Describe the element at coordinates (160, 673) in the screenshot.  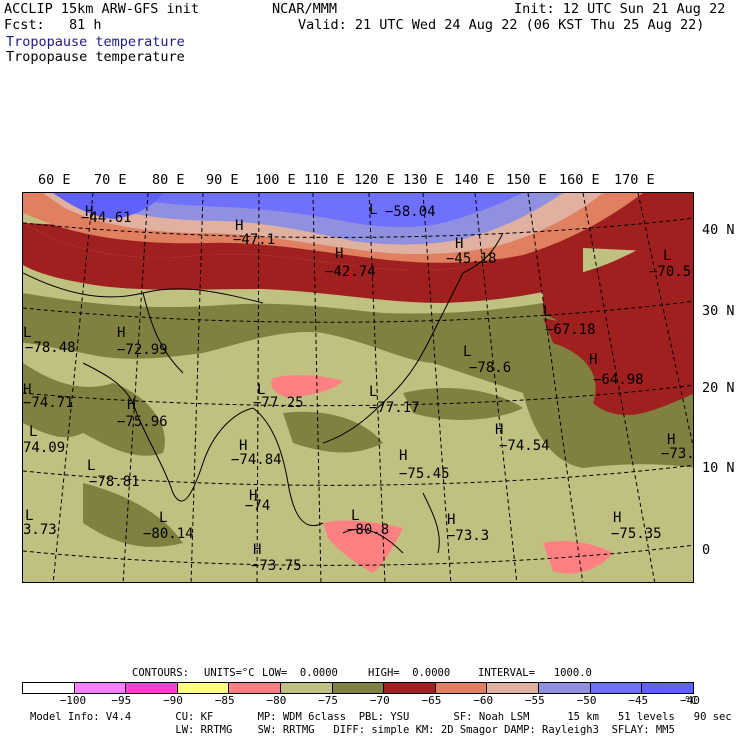
I see `contour-label: CONTOURS:` at that location.